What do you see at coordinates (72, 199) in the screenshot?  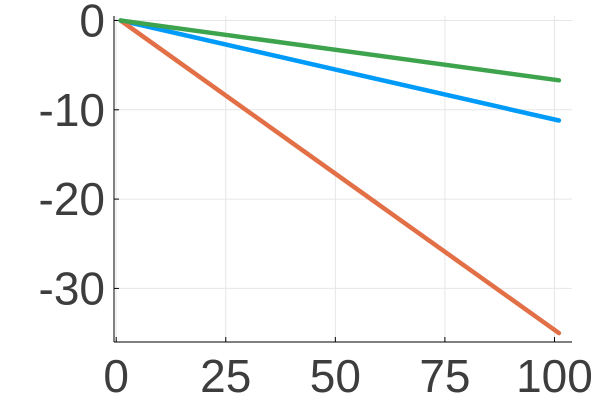 I see `y-tick-label-2: -20` at bounding box center [72, 199].